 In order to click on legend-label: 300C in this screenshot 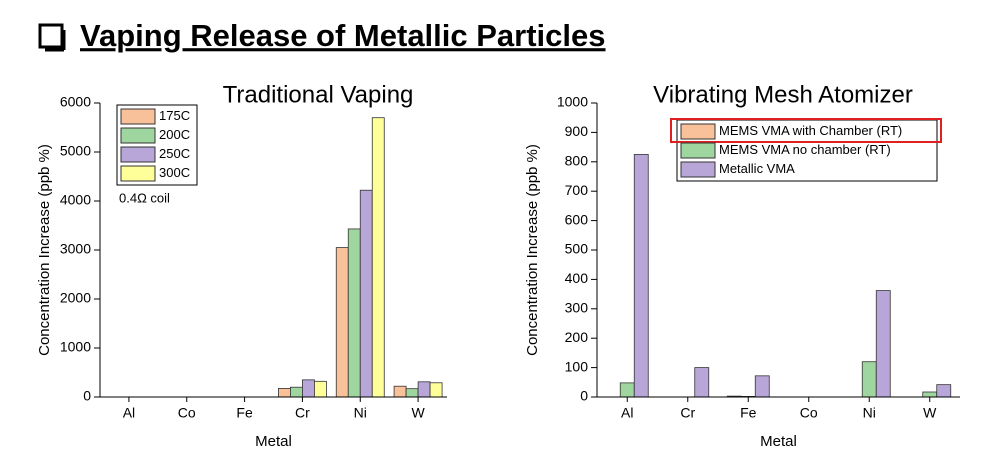, I will do `click(174, 172)`.